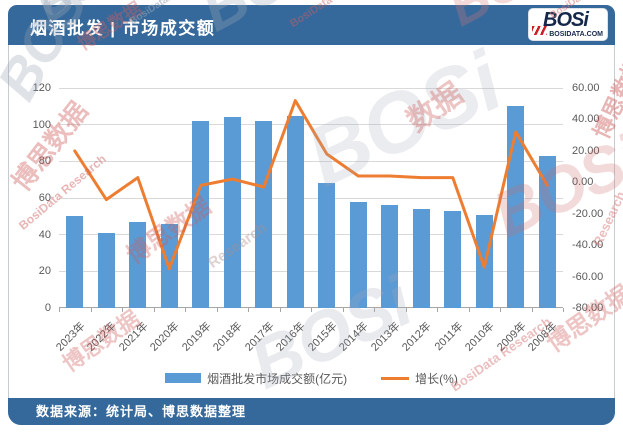  I want to click on bar-2014年, so click(358, 254).